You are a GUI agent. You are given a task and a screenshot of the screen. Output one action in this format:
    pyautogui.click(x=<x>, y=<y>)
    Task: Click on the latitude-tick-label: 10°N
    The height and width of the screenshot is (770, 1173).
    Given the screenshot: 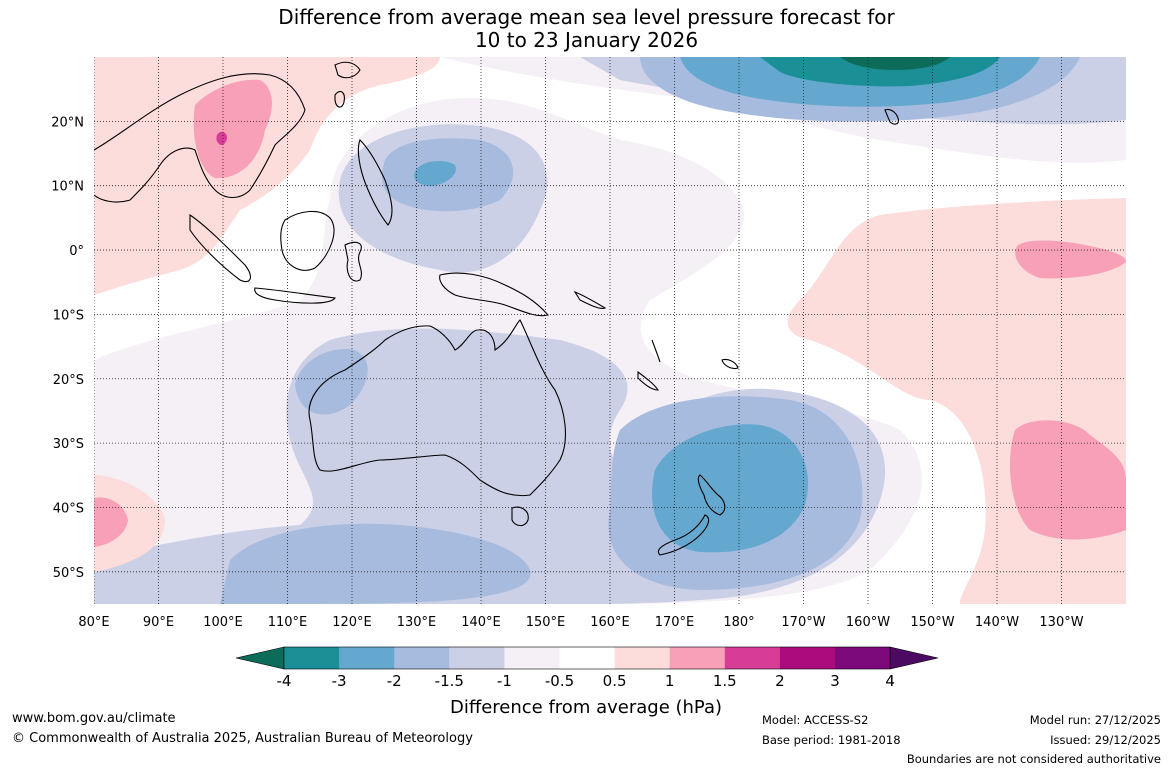 What is the action you would take?
    pyautogui.click(x=67, y=187)
    